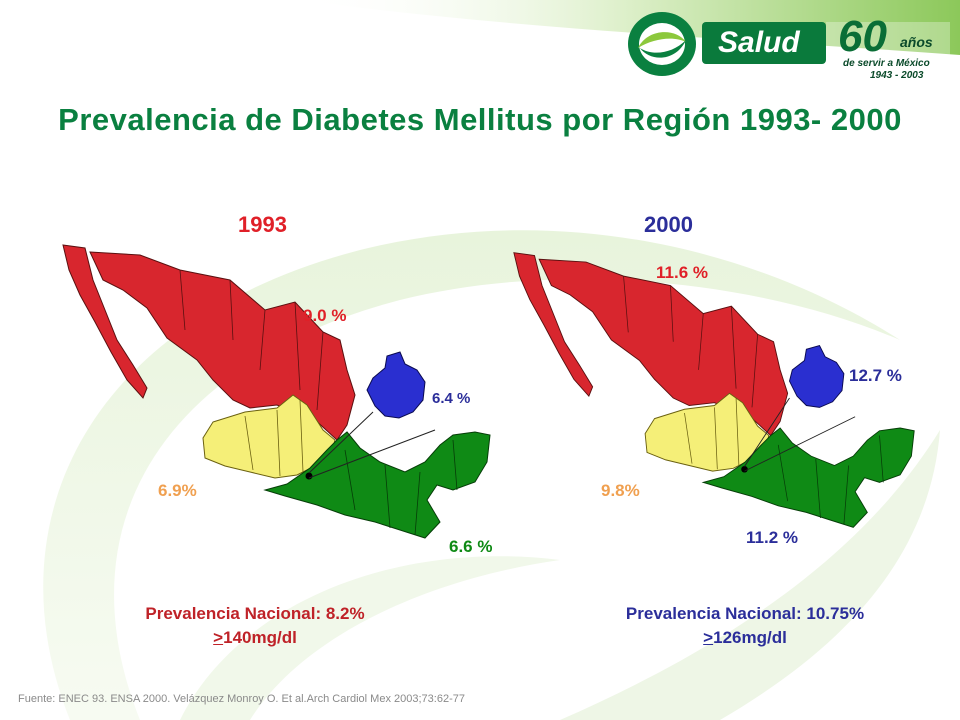 The width and height of the screenshot is (960, 720). I want to click on right-south-value: 11.2 %, so click(772, 537).